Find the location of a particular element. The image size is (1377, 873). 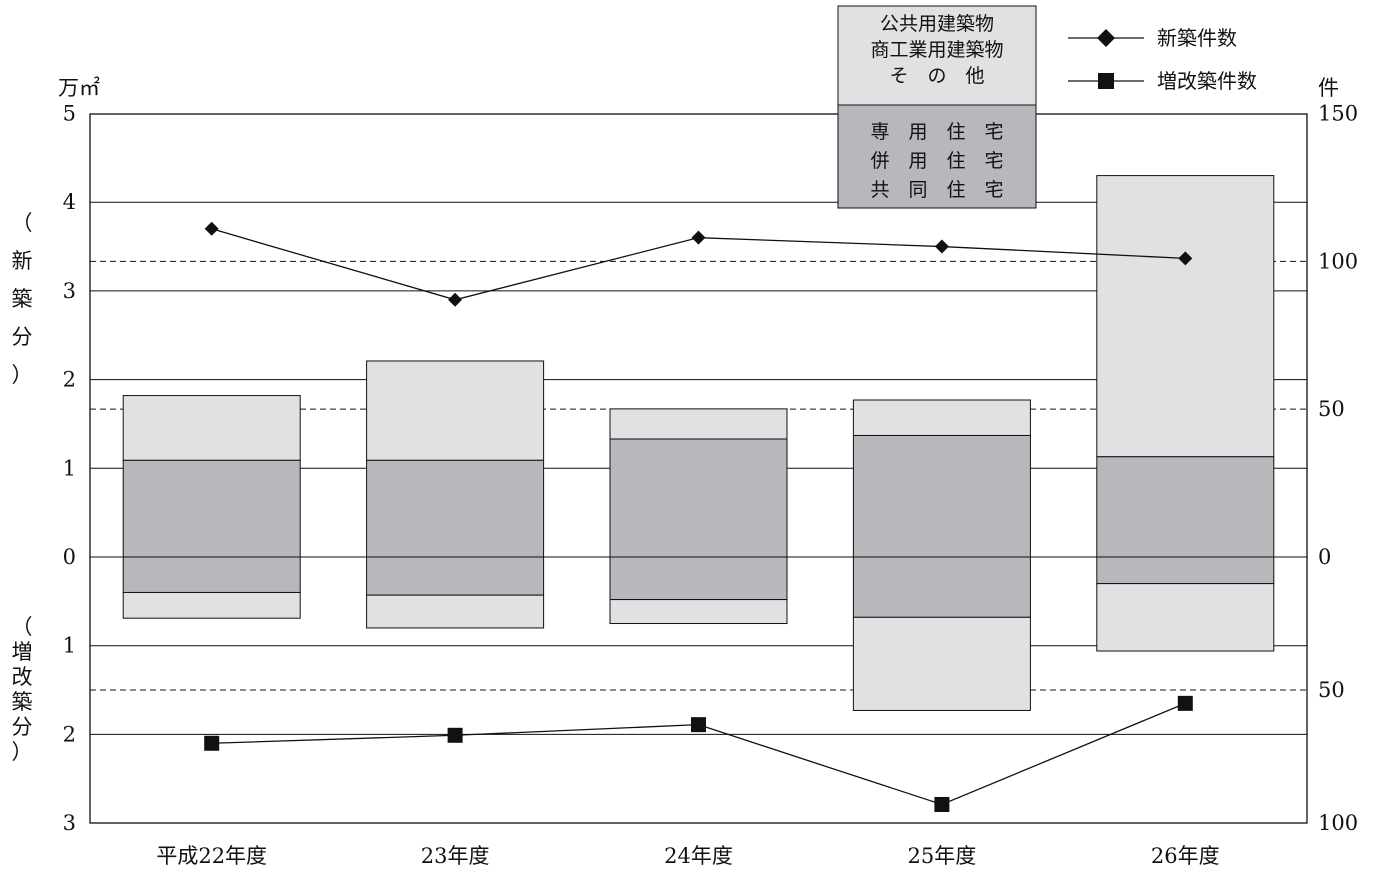

legend-new-label: 新築件数 is located at coordinates (1197, 38).